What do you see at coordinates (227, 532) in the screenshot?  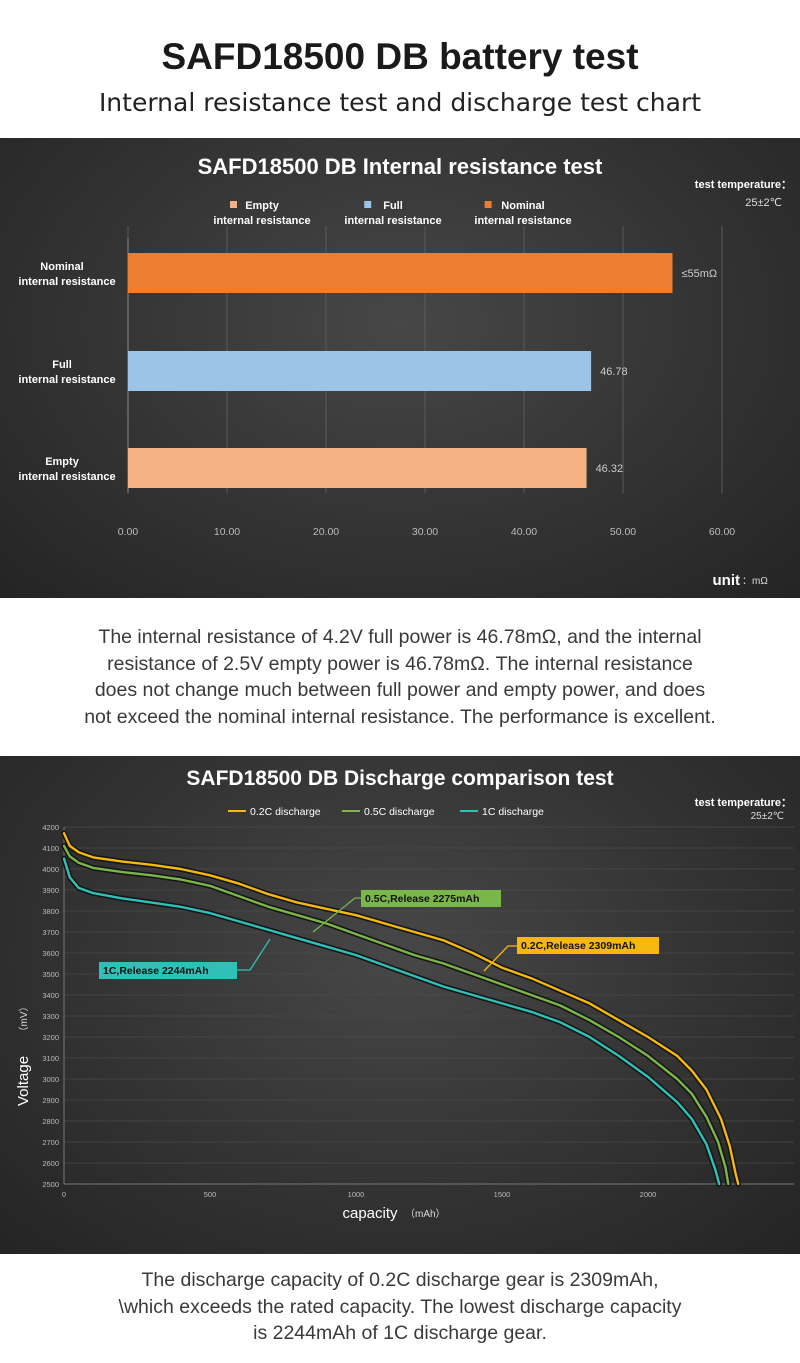 I see `bar-x-tick-label: 10.00` at bounding box center [227, 532].